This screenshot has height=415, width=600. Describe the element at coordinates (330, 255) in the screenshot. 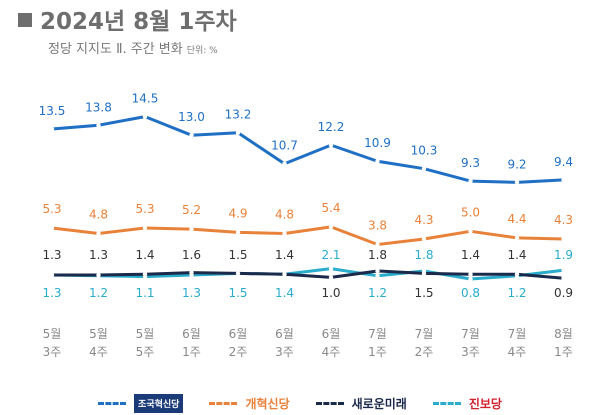

I see `data-label: 2.1` at that location.